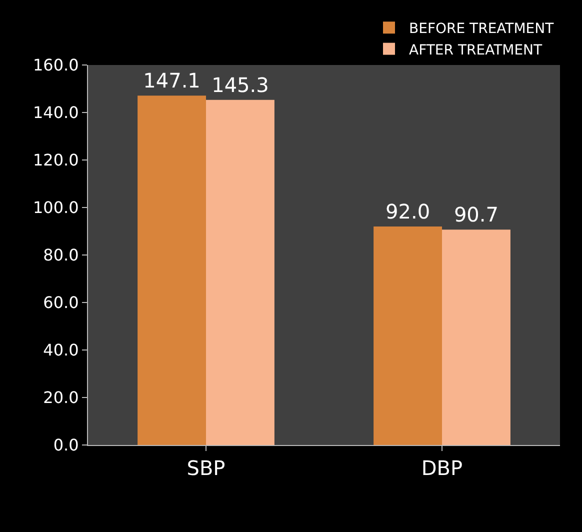 This screenshot has height=532, width=582. I want to click on y-tick-label: 120.0, so click(55, 160).